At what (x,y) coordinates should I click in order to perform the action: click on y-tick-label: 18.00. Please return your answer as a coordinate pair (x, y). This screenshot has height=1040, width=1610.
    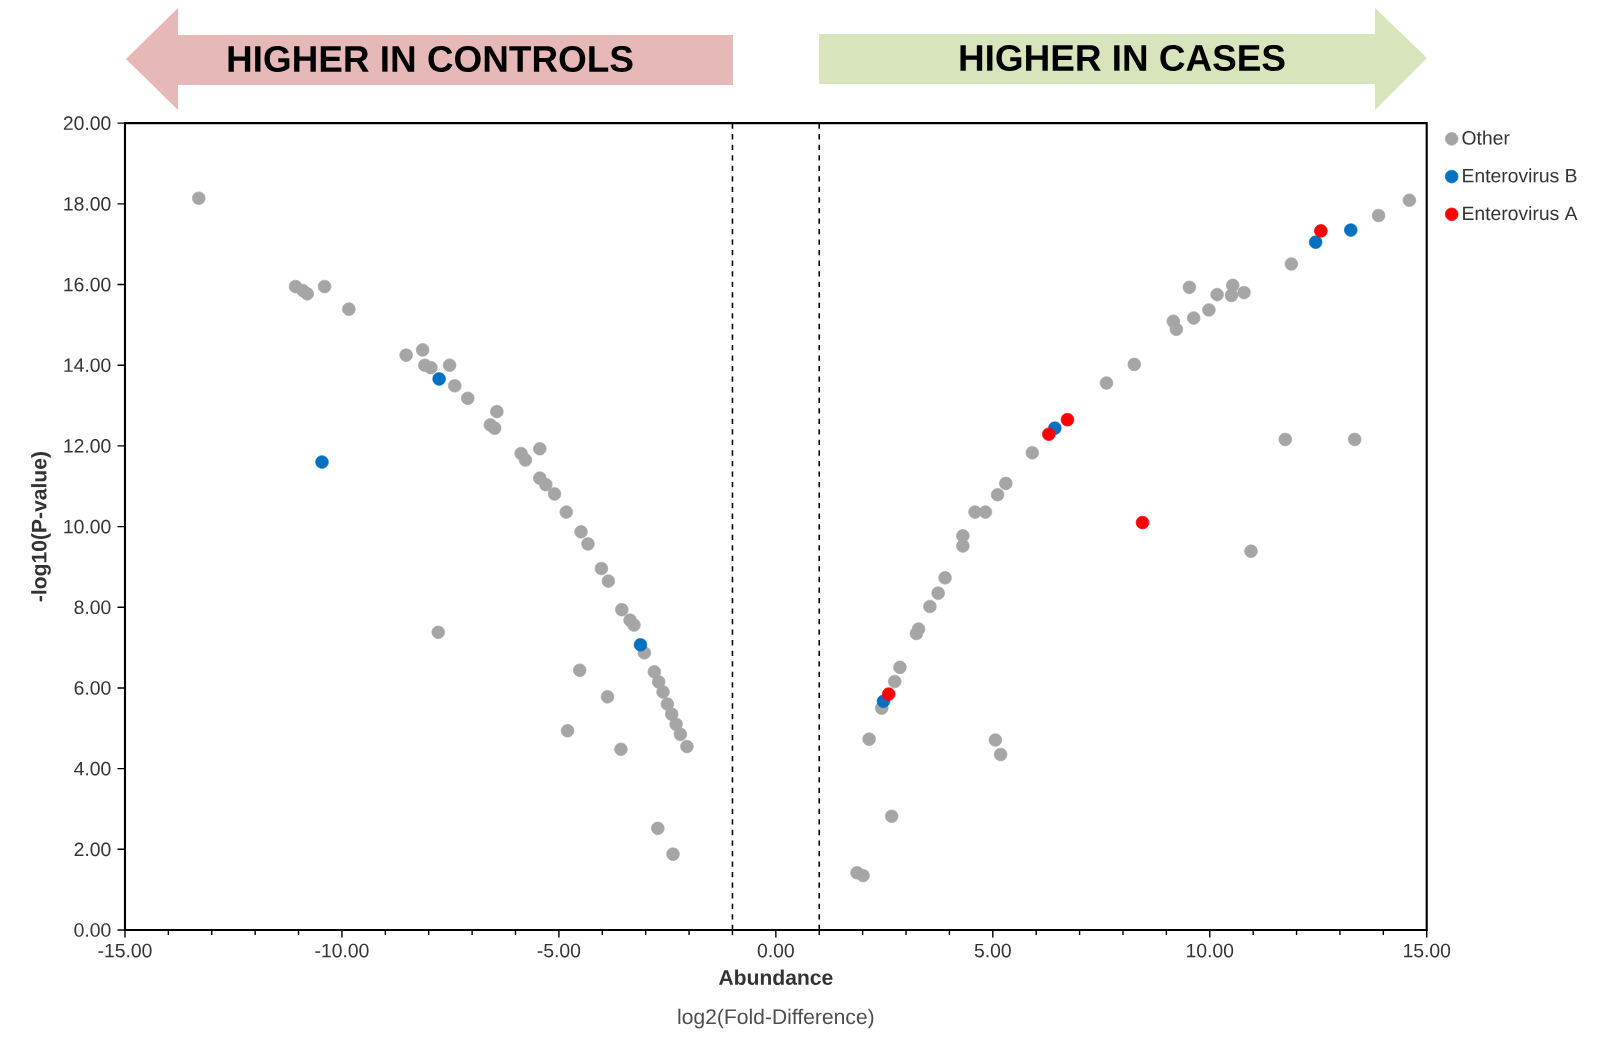
    Looking at the image, I should click on (87, 204).